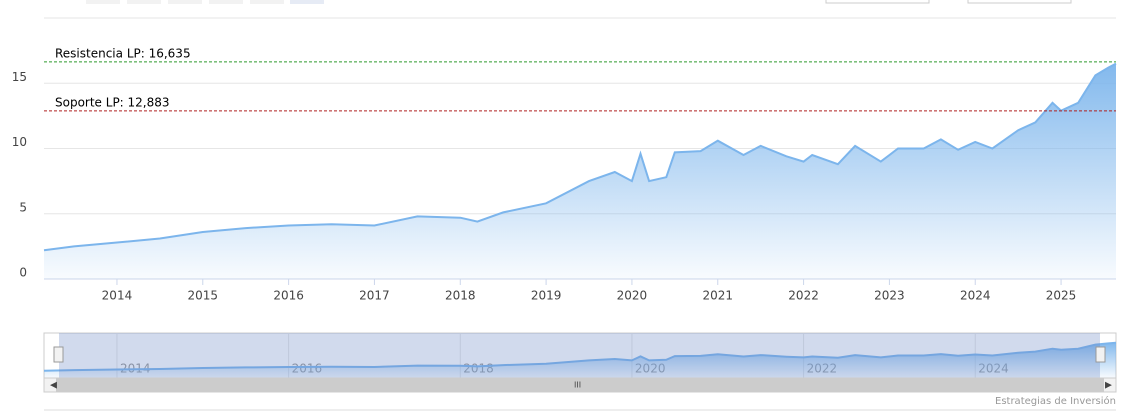 The width and height of the screenshot is (1128, 420). I want to click on y-tick-label: 10, so click(19, 142).